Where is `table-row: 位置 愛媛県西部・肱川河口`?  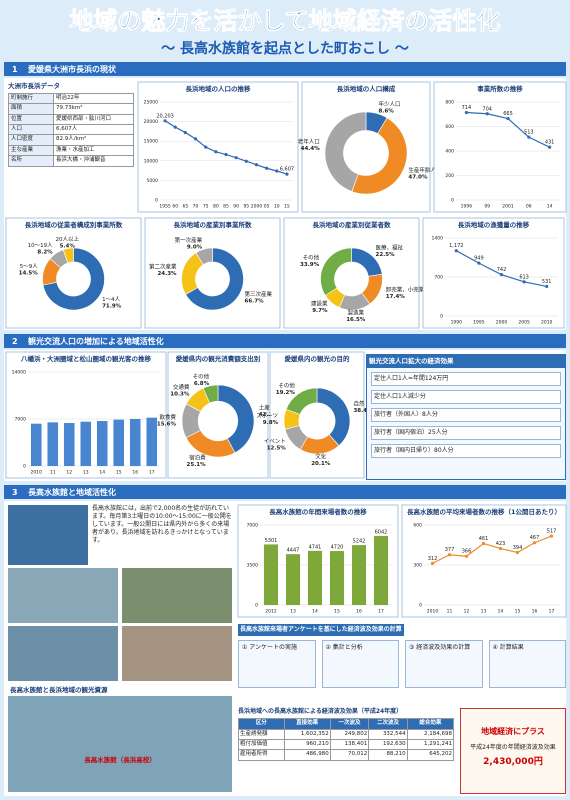
table-row: 位置 愛媛県西部・肱川河口 is located at coordinates (71, 119).